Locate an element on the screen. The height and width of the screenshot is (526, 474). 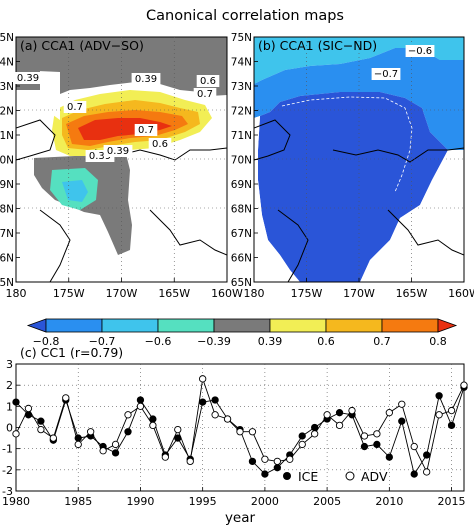
panel-c-y-ticks: -3 -2 -1 0 1 2 3 is located at coordinates (11, 428).